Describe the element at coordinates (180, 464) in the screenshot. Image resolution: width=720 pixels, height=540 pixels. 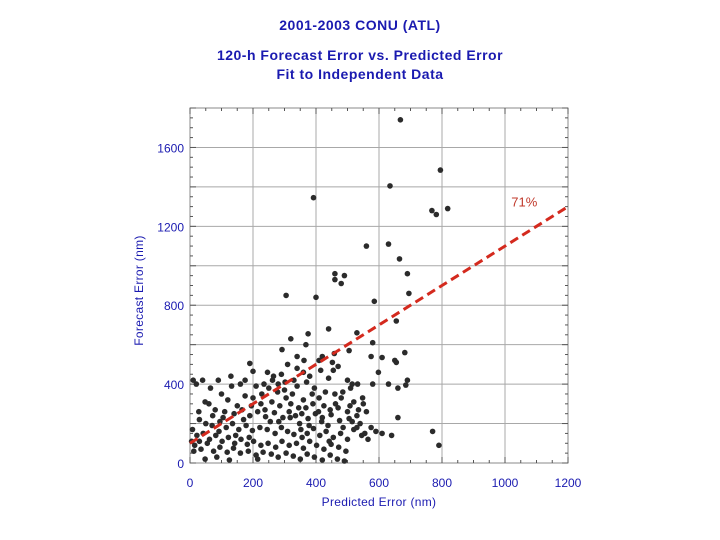
I see `y-tick-label: 0` at that location.